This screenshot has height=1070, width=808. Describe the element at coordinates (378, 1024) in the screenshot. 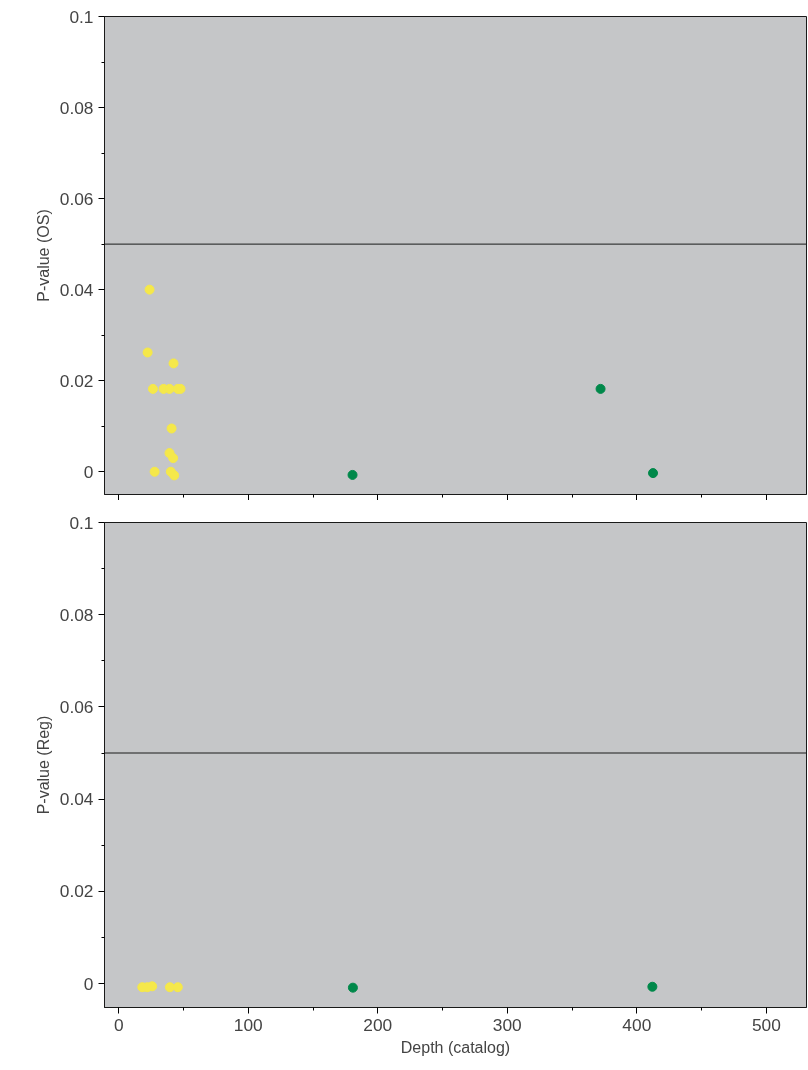

I see `x-tick-label: 200` at that location.